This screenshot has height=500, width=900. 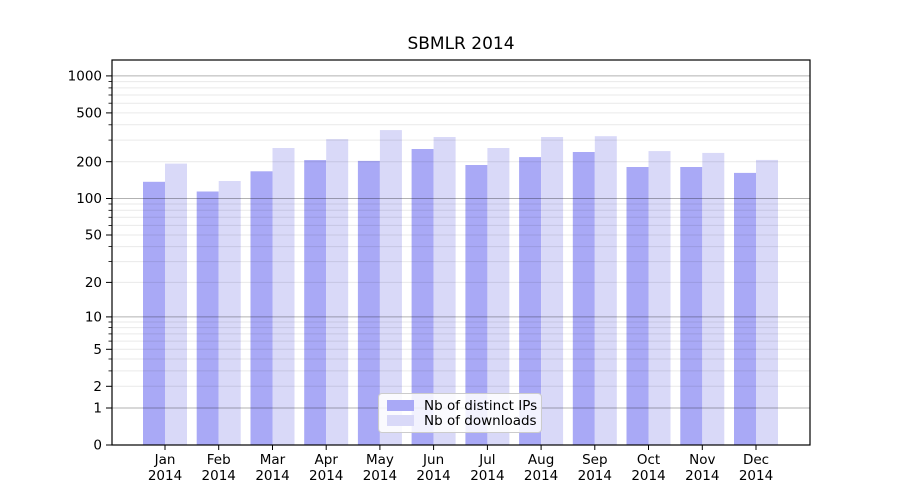 I want to click on bar-nb-of-downloads-jun, so click(x=444, y=291).